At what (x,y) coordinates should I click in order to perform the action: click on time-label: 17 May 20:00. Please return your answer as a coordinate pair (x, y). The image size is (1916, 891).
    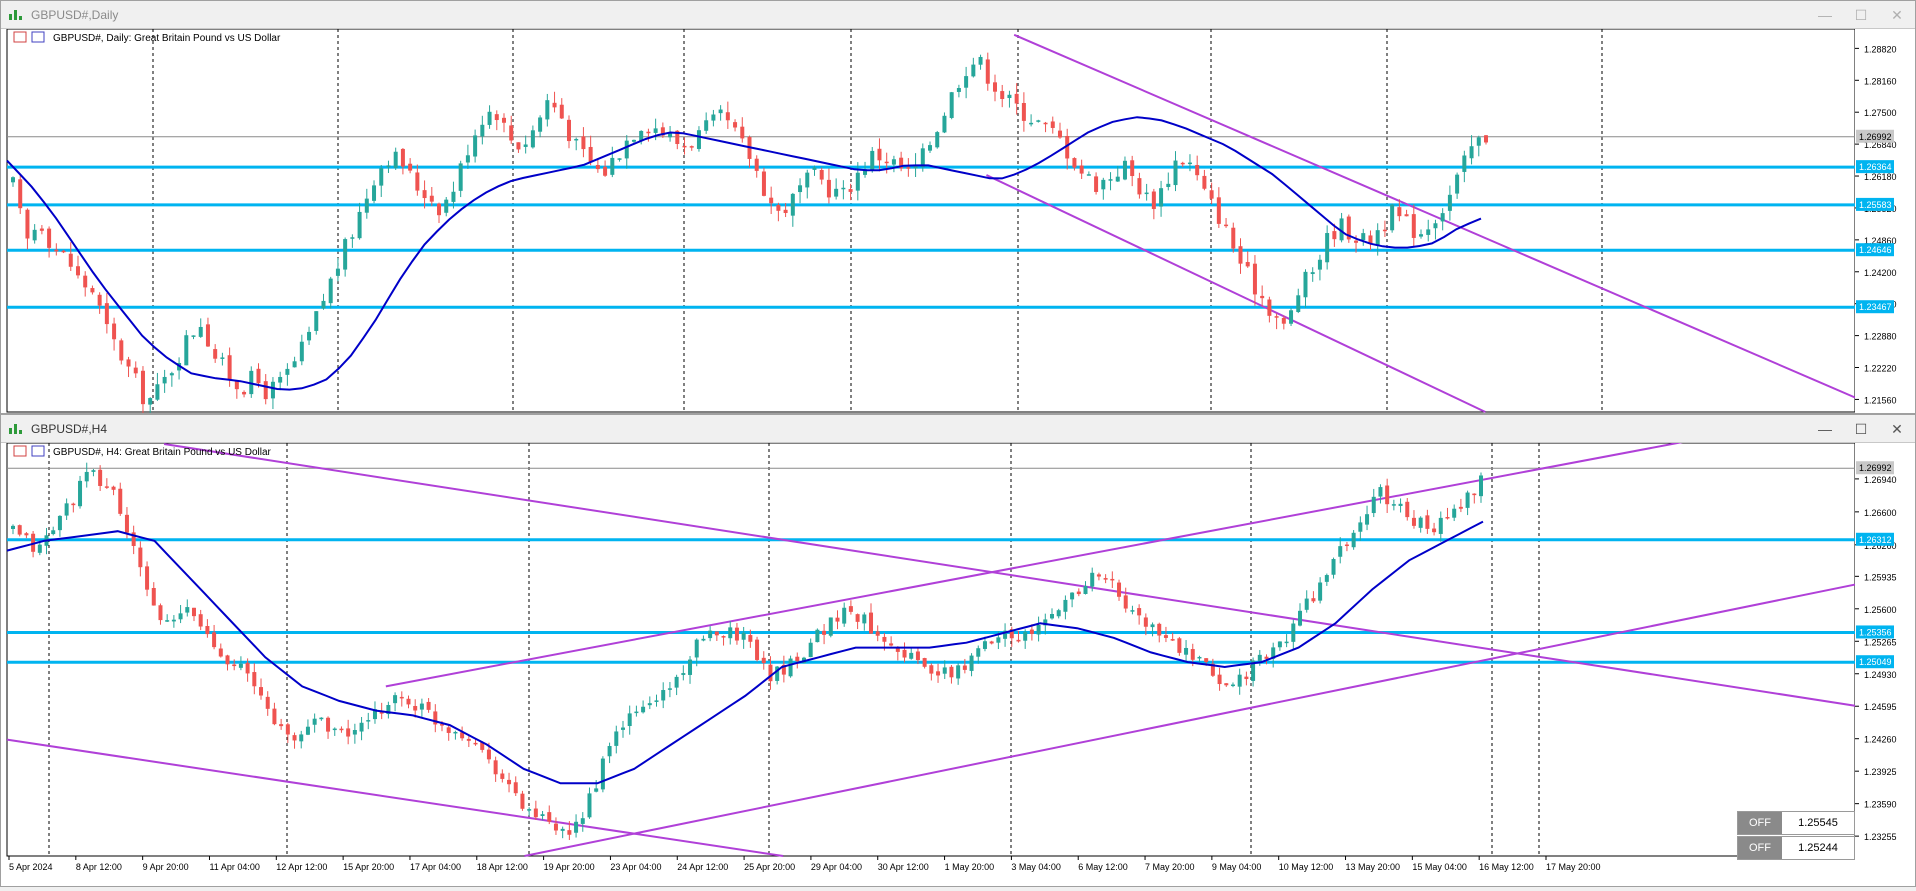
    Looking at the image, I should click on (1573, 867).